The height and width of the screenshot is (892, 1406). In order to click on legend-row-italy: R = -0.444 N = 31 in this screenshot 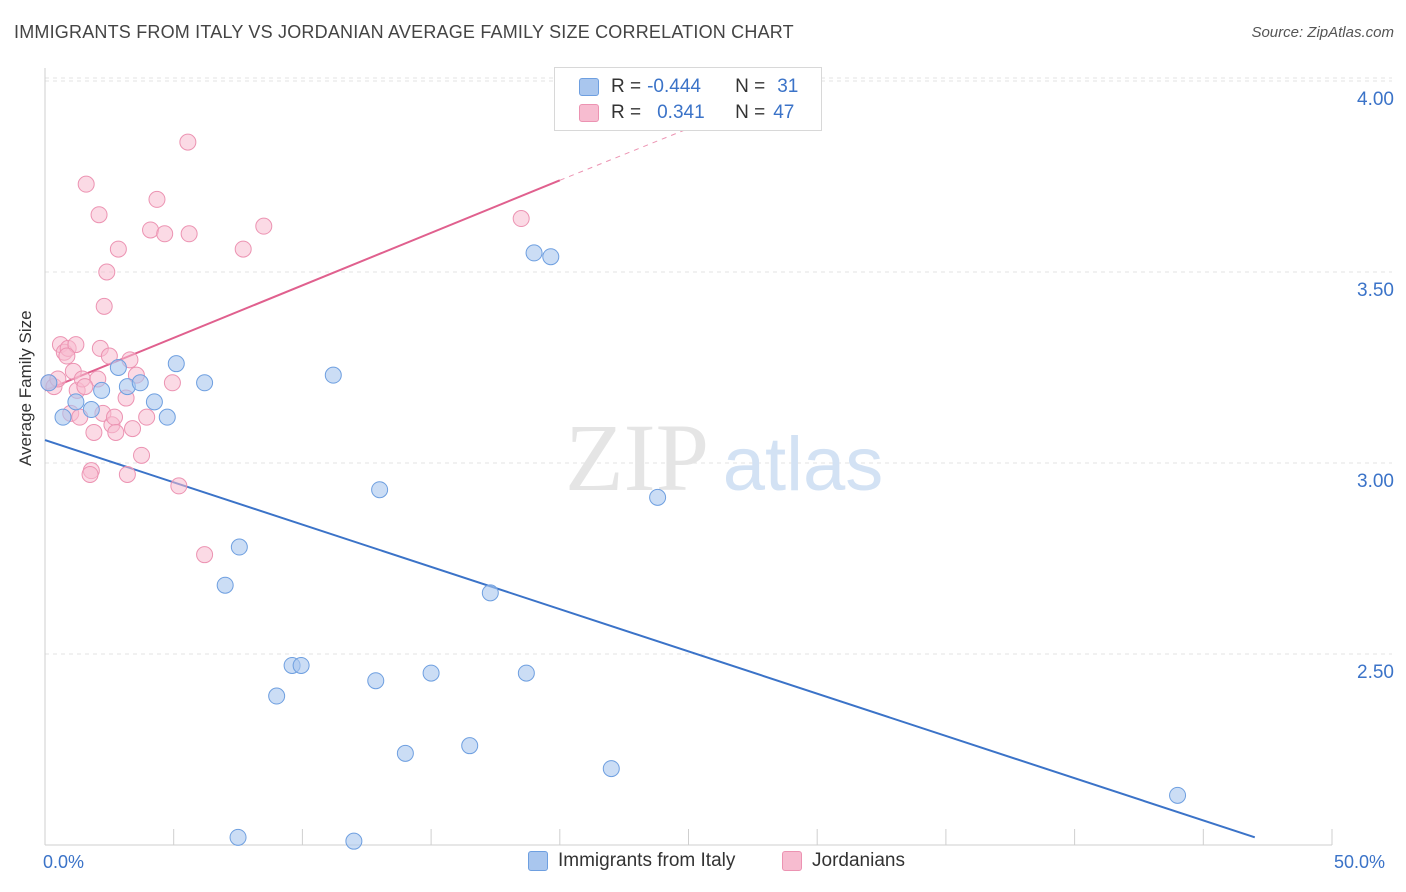, I will do `click(688, 87)`.